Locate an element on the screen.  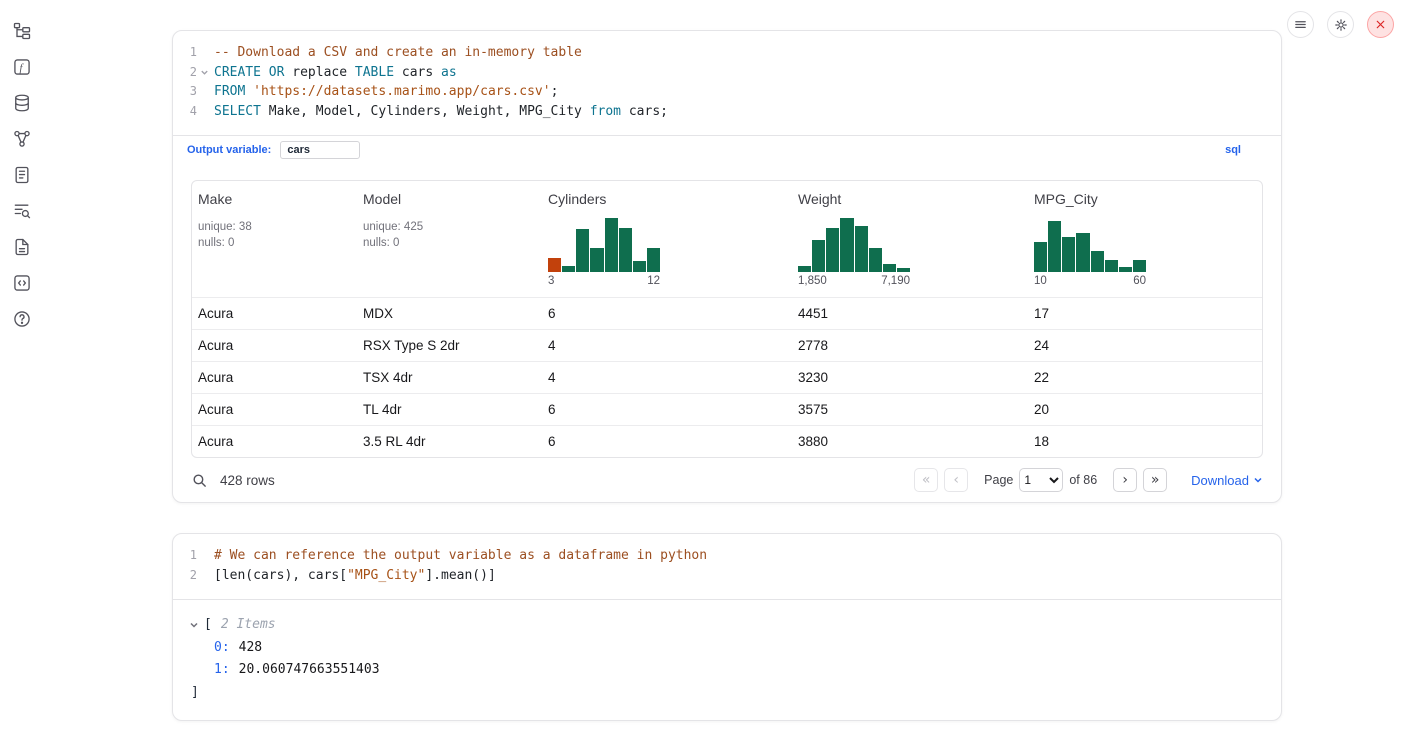
column-histogram: 1,850 7,190 is located at coordinates (854, 252).